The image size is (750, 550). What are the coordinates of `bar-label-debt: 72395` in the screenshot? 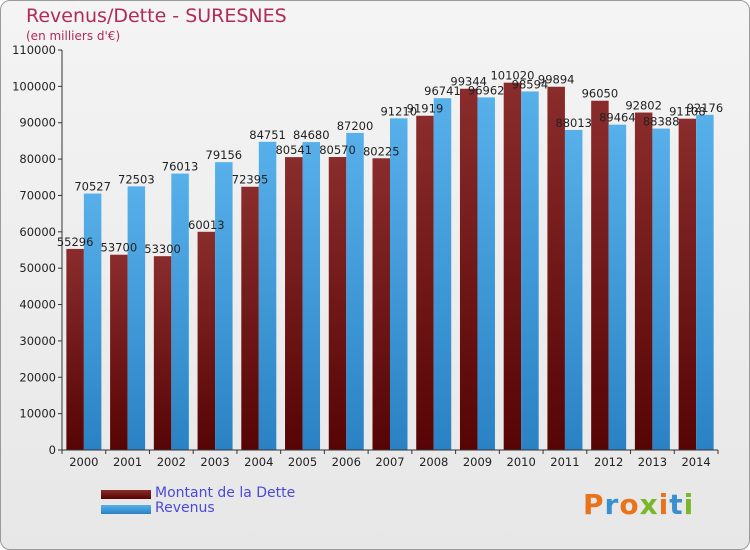 It's located at (250, 180).